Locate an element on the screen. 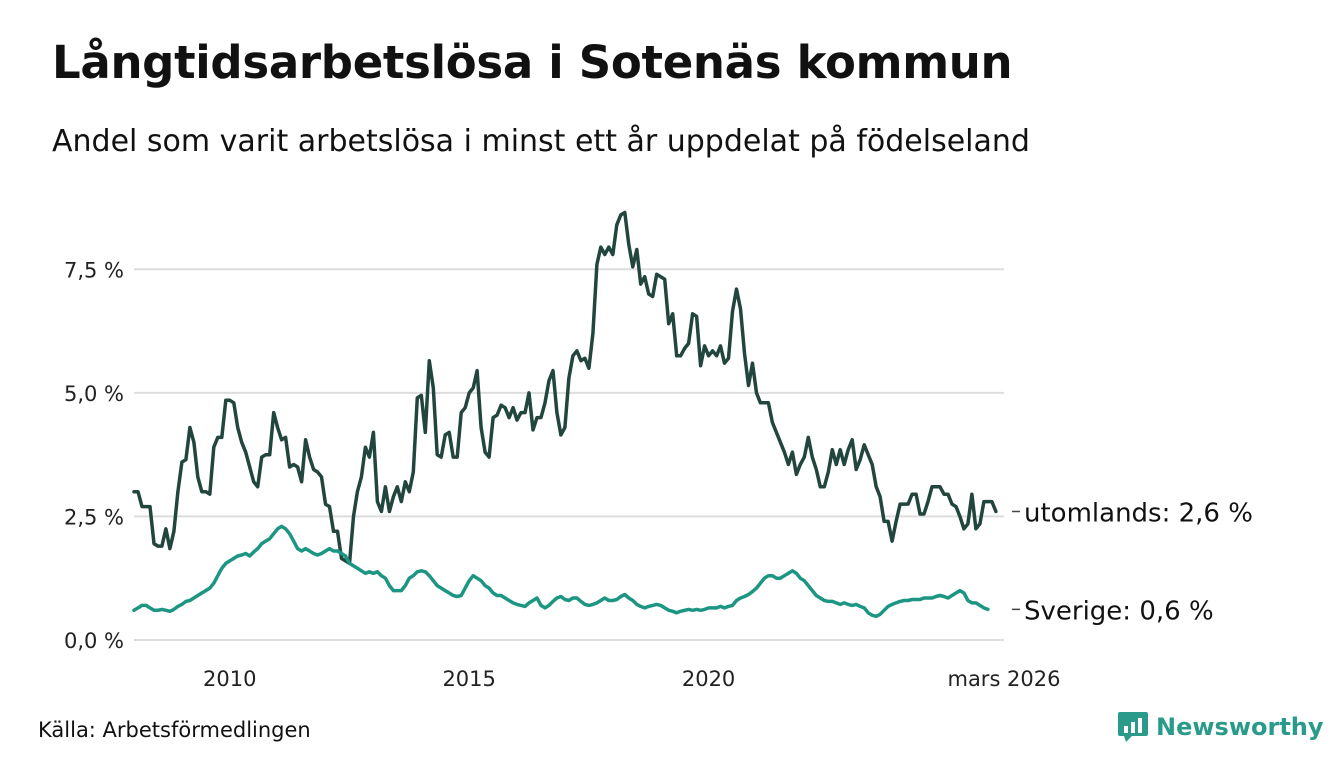 The height and width of the screenshot is (780, 1340). brand-logo: Newsworthy is located at coordinates (1221, 727).